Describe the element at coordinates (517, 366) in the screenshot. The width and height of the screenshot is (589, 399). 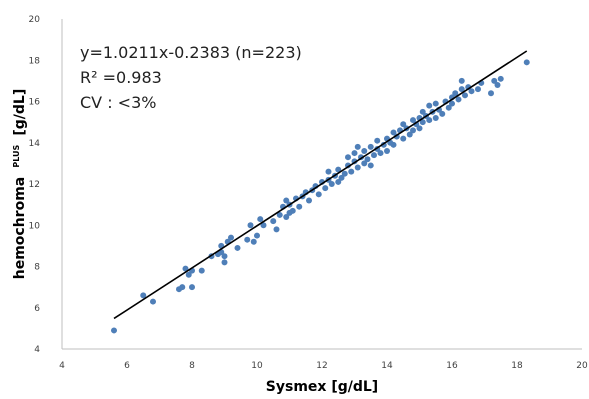
I see `x-tick-label: 18` at that location.